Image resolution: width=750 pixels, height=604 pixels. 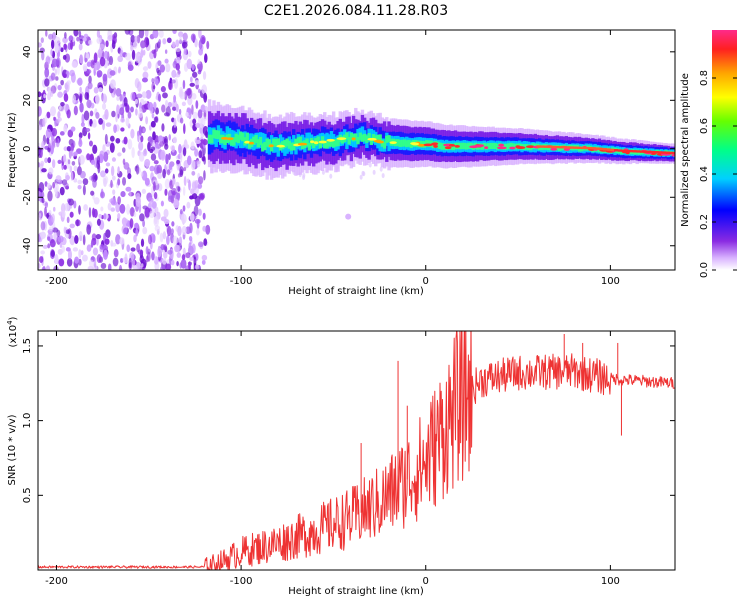 I want to click on colorbar-ticks: 0.0 0.2 0.4 0.6 0.8, so click(x=718, y=174).